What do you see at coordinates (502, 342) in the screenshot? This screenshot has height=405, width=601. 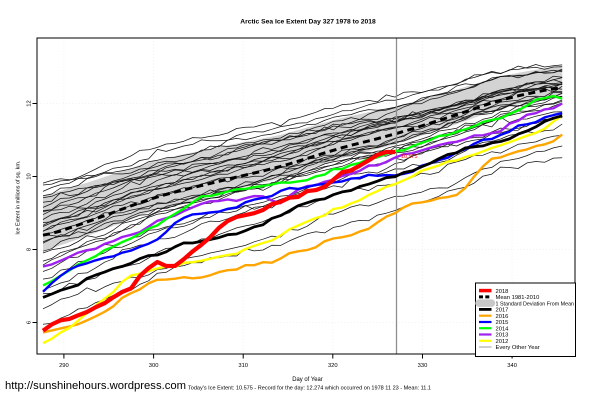 I see `svg-text: 2012` at bounding box center [502, 342].